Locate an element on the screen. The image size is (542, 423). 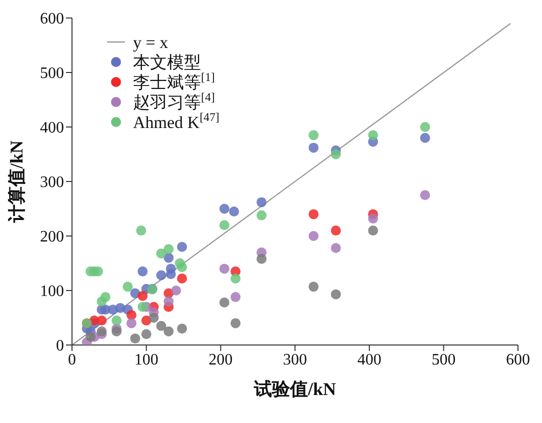
y-tick-label: 100 is located at coordinates (52, 291).